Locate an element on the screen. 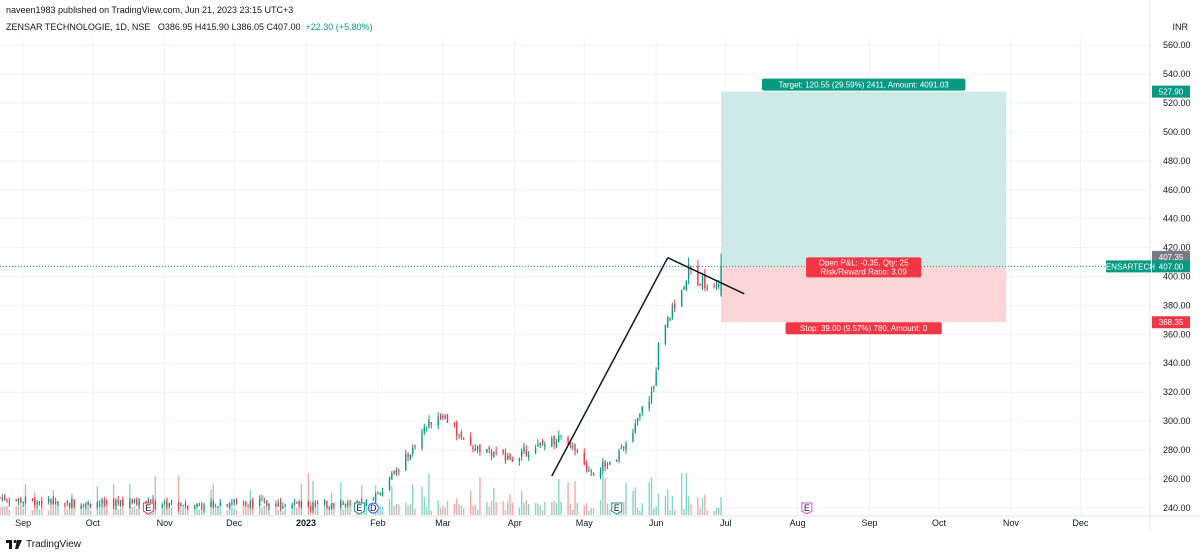 Image resolution: width=1200 pixels, height=556 pixels. pnl-label-bg is located at coordinates (864, 267).